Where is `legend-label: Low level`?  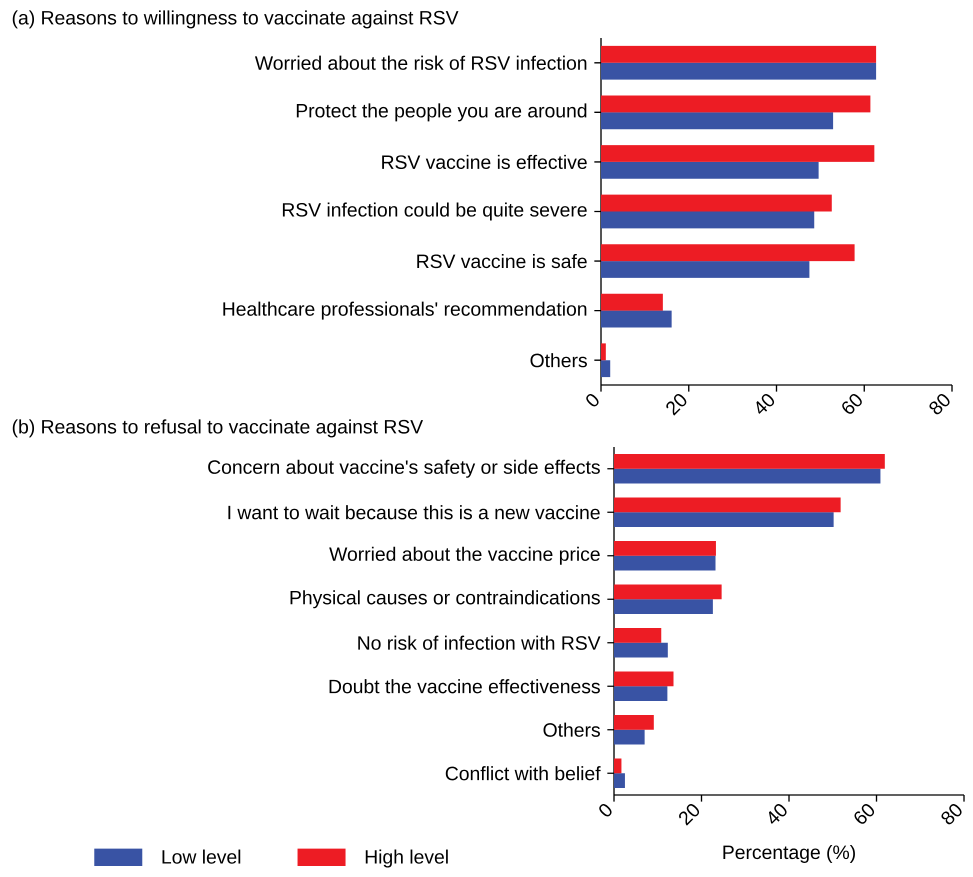
legend-label: Low level is located at coordinates (201, 857).